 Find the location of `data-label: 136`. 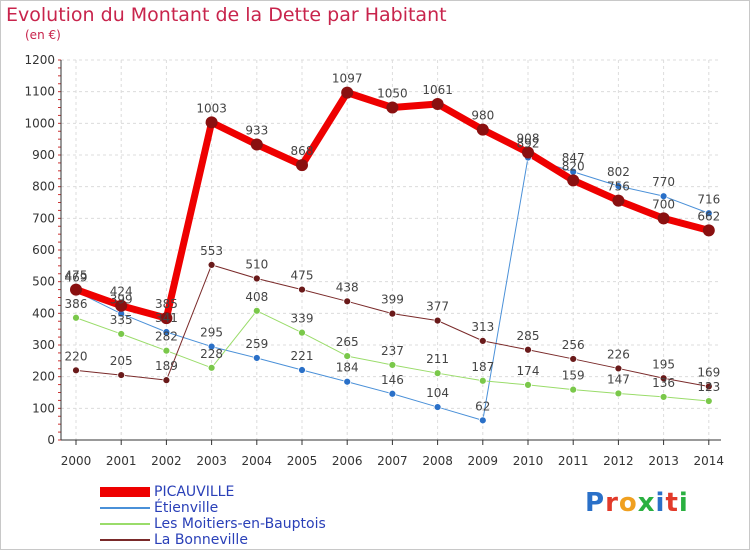

data-label: 136 is located at coordinates (663, 383).